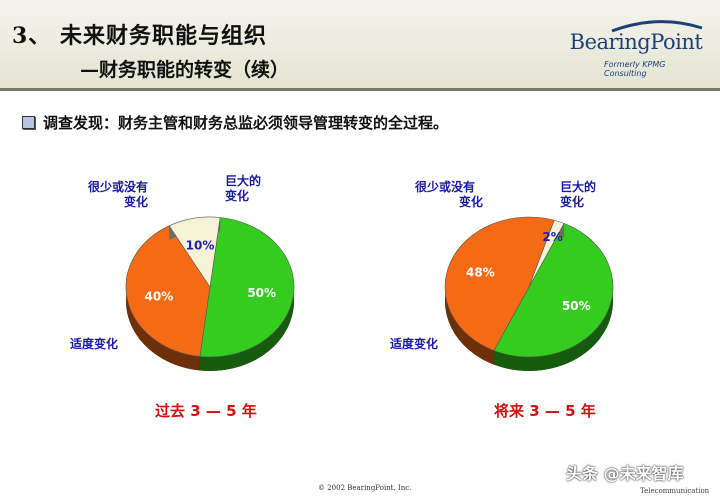  What do you see at coordinates (635, 69) in the screenshot?
I see `logo-tagline: Formerly KPMG Consulting` at bounding box center [635, 69].